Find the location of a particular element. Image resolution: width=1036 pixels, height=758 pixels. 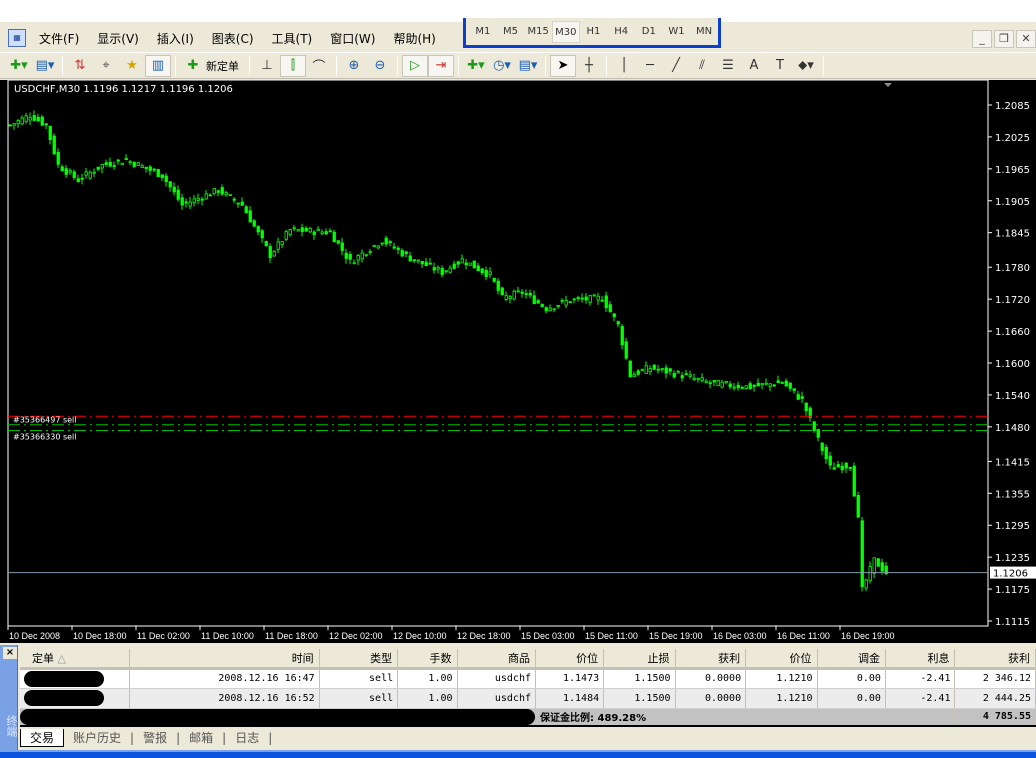

col-profit: 获利 is located at coordinates (995, 659).